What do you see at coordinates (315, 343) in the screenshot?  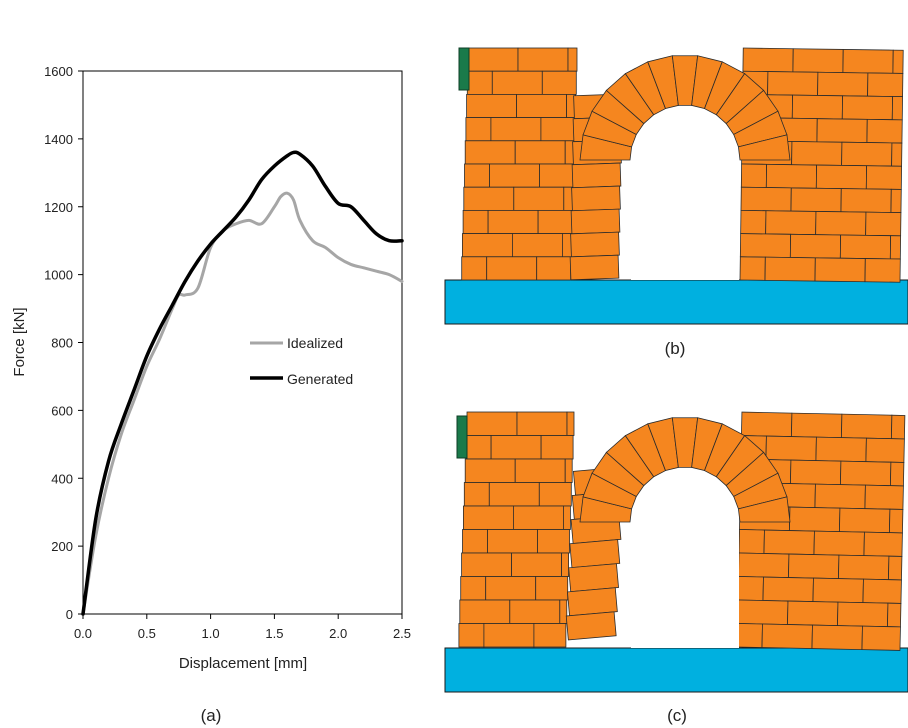 I see `legend-label-idealized: Idealized` at bounding box center [315, 343].